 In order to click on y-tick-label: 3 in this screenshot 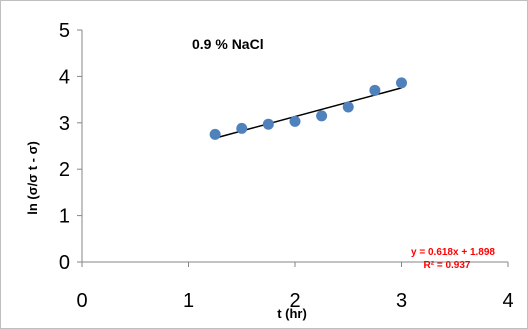, I will do `click(64, 124)`.